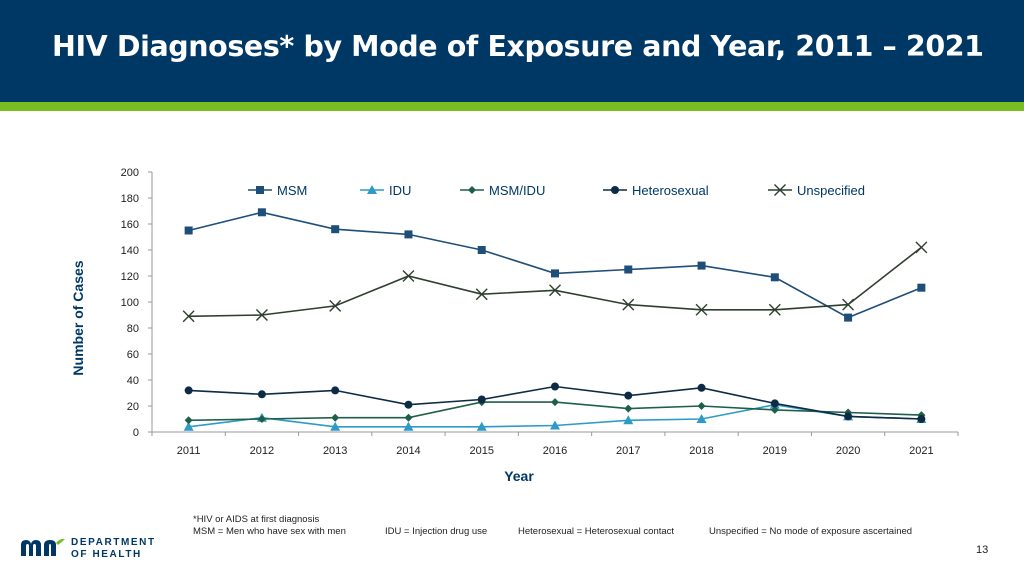 The height and width of the screenshot is (576, 1024). I want to click on x-tick-label-2015: 2015, so click(481, 451).